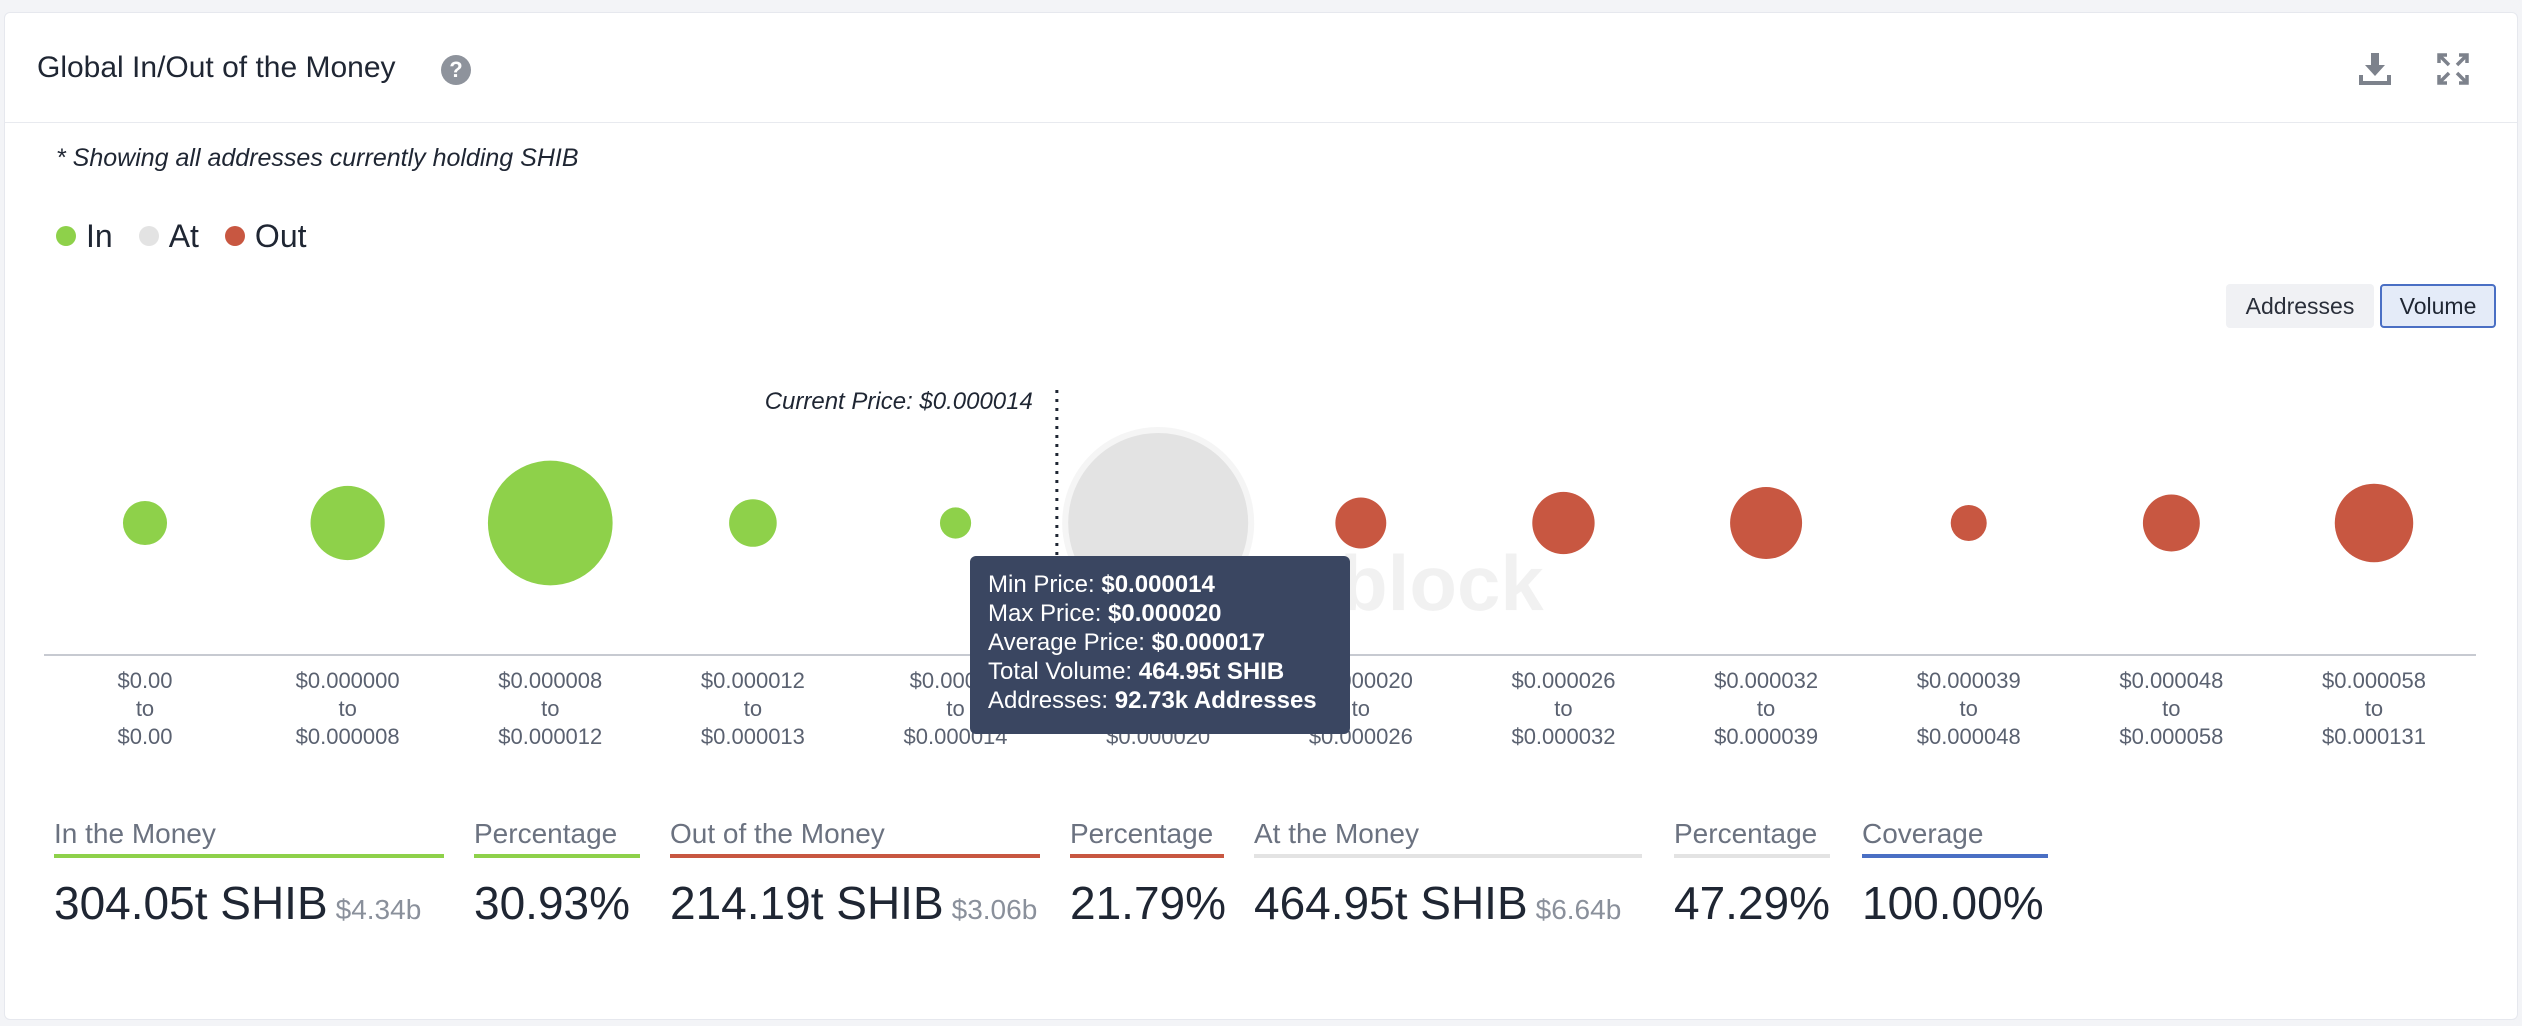 This screenshot has width=2522, height=1026. I want to click on watermark-text: block, so click(1442, 583).